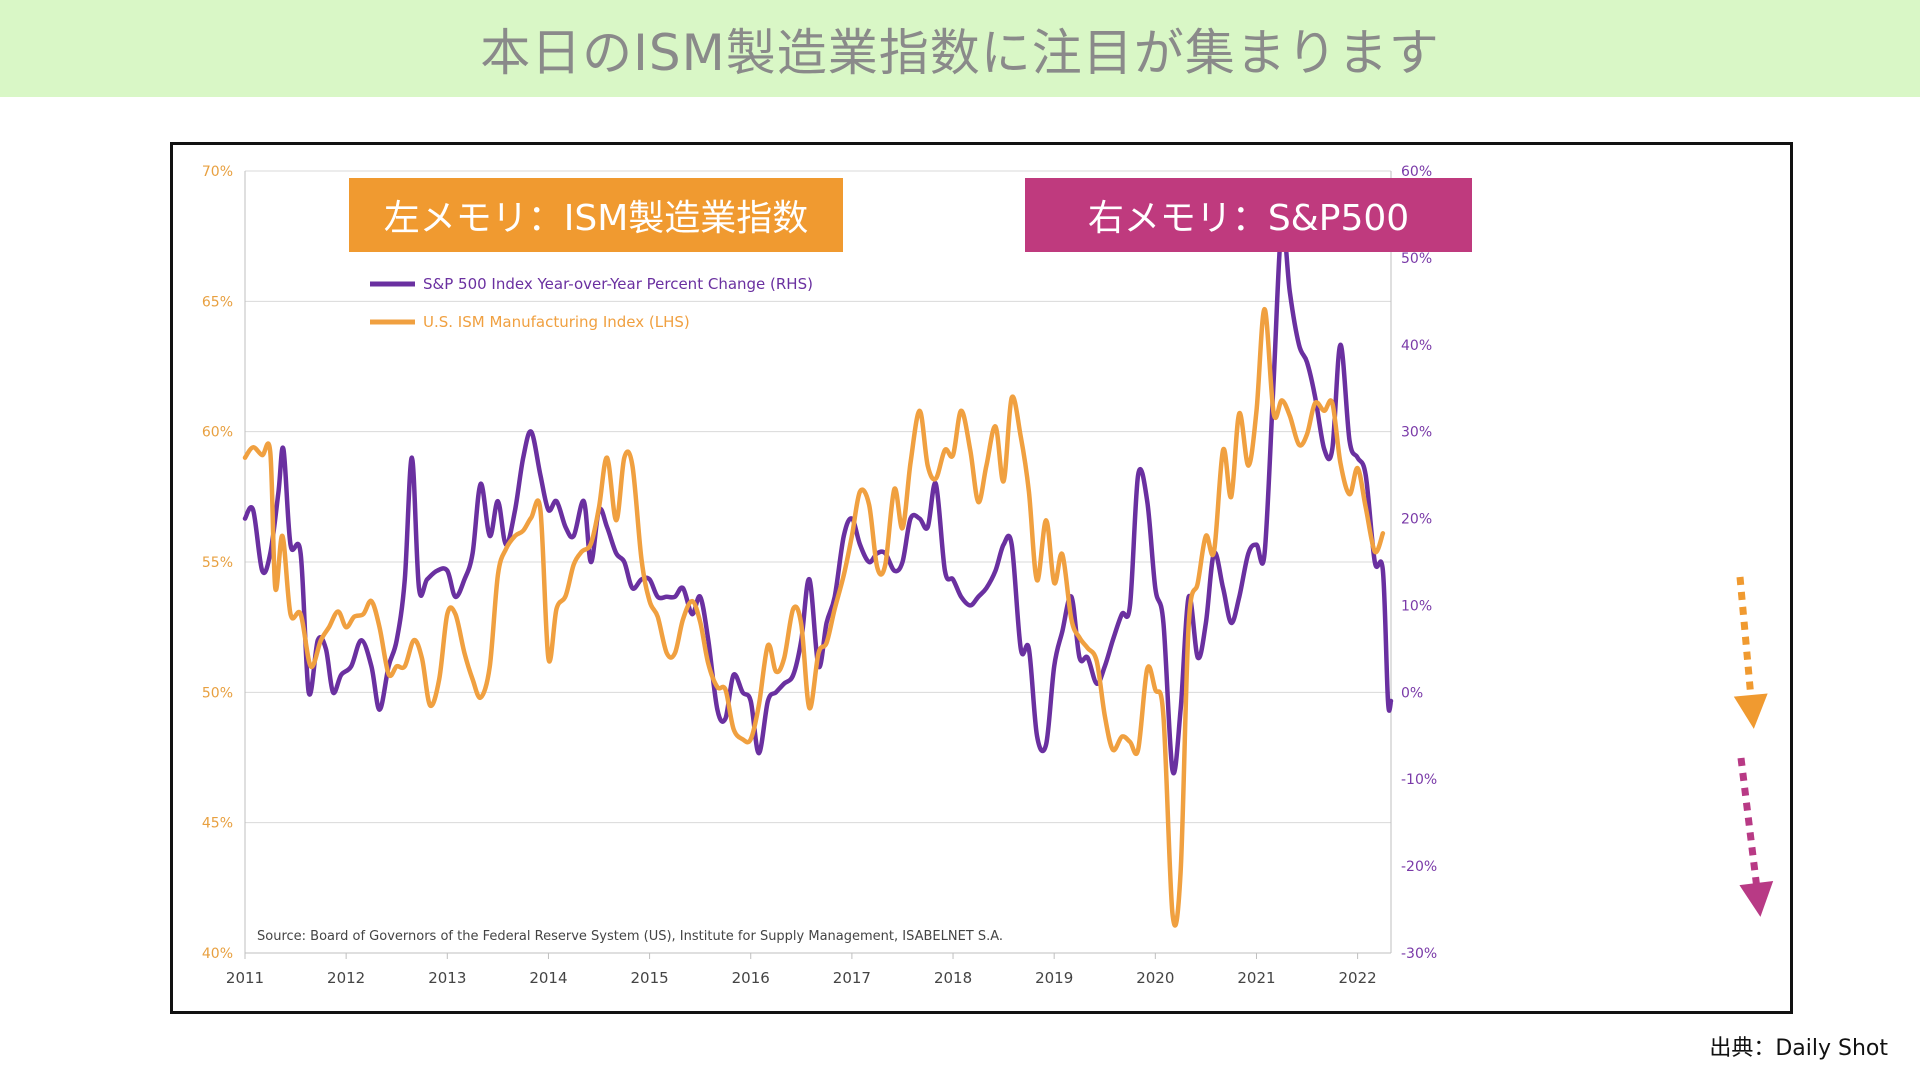  Describe the element at coordinates (217, 172) in the screenshot. I see `y-left-tick-label: 70%` at that location.